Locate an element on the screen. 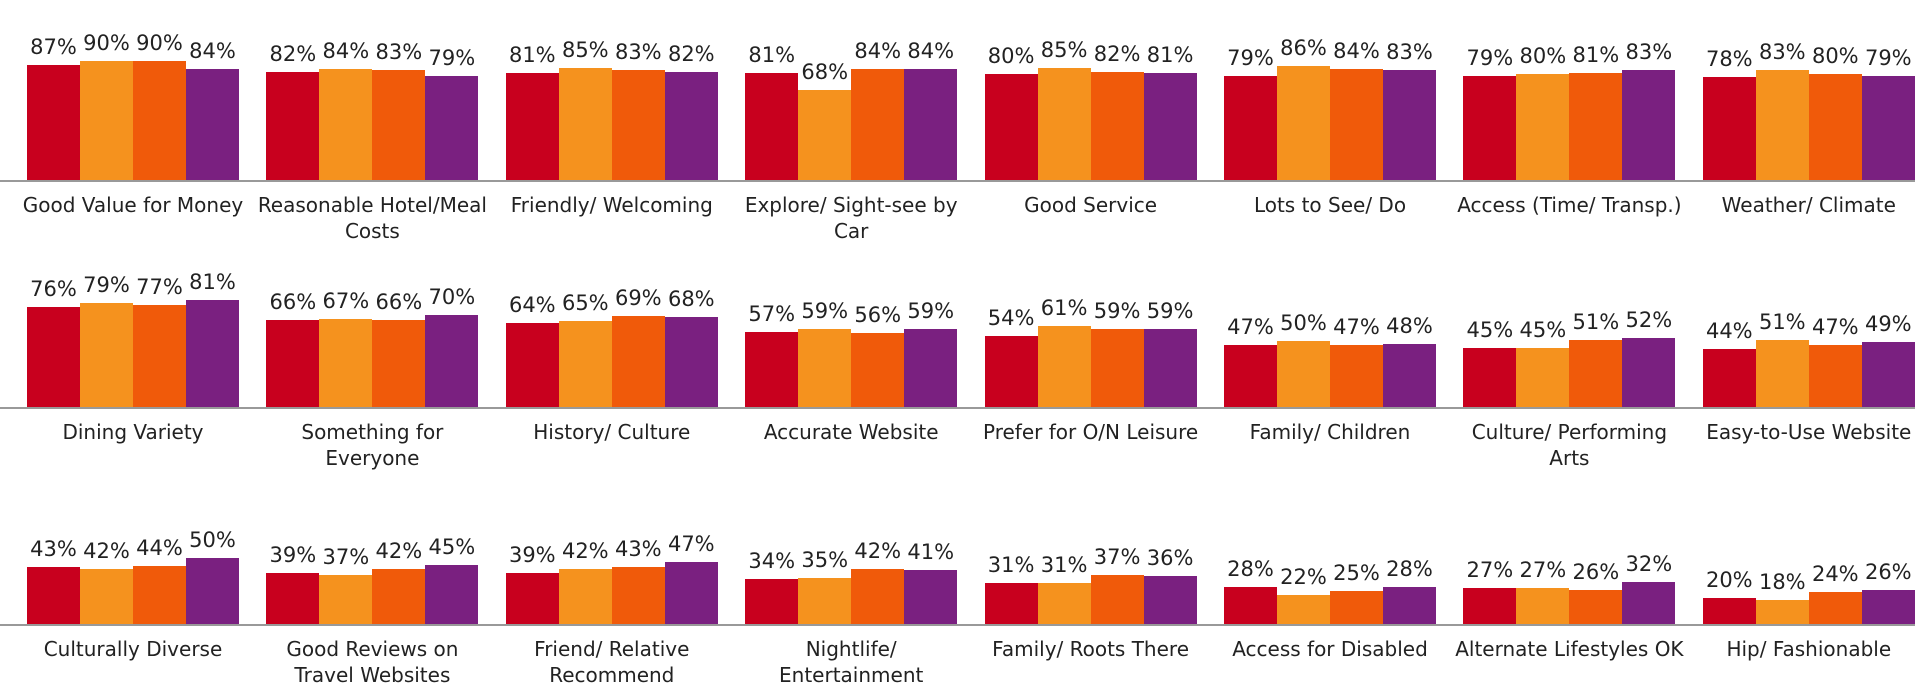 Image resolution: width=1915 pixels, height=691 pixels. value-label: 61% is located at coordinates (1064, 308).